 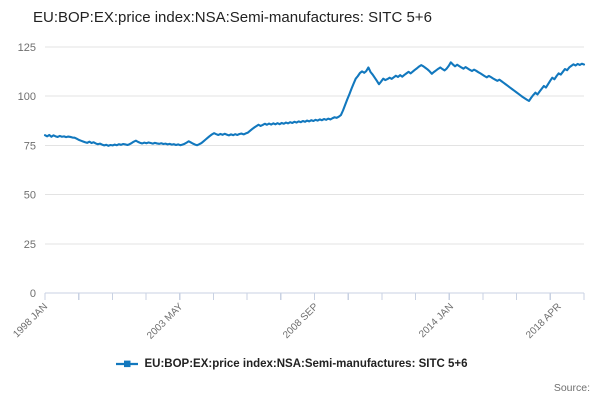 I want to click on x-axis, so click(x=314, y=296).